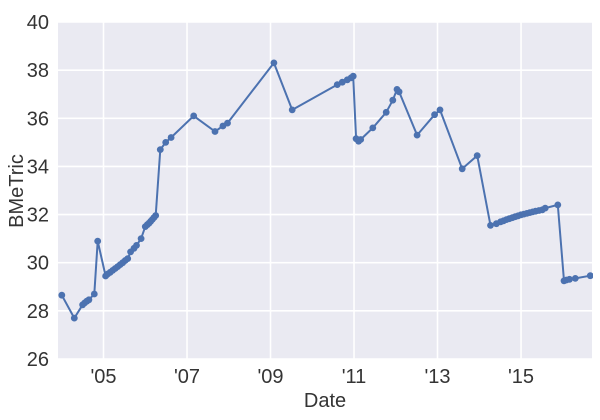 The image size is (600, 420). I want to click on y-tick-label: 34, so click(38, 167).